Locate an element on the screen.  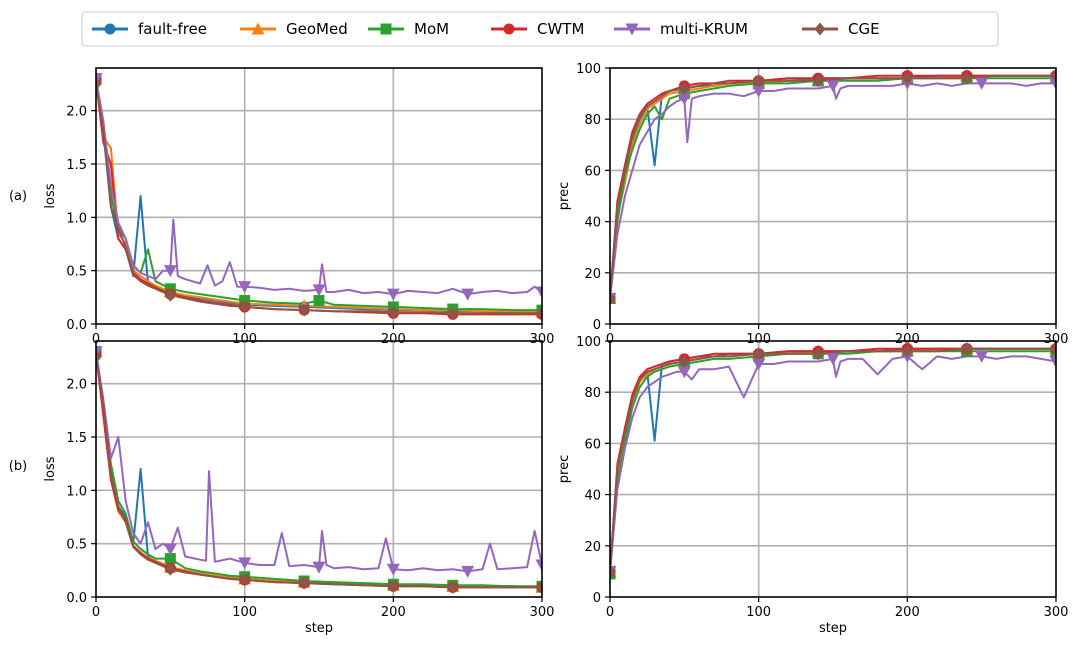
y-tick-label: 100 is located at coordinates (588, 69).